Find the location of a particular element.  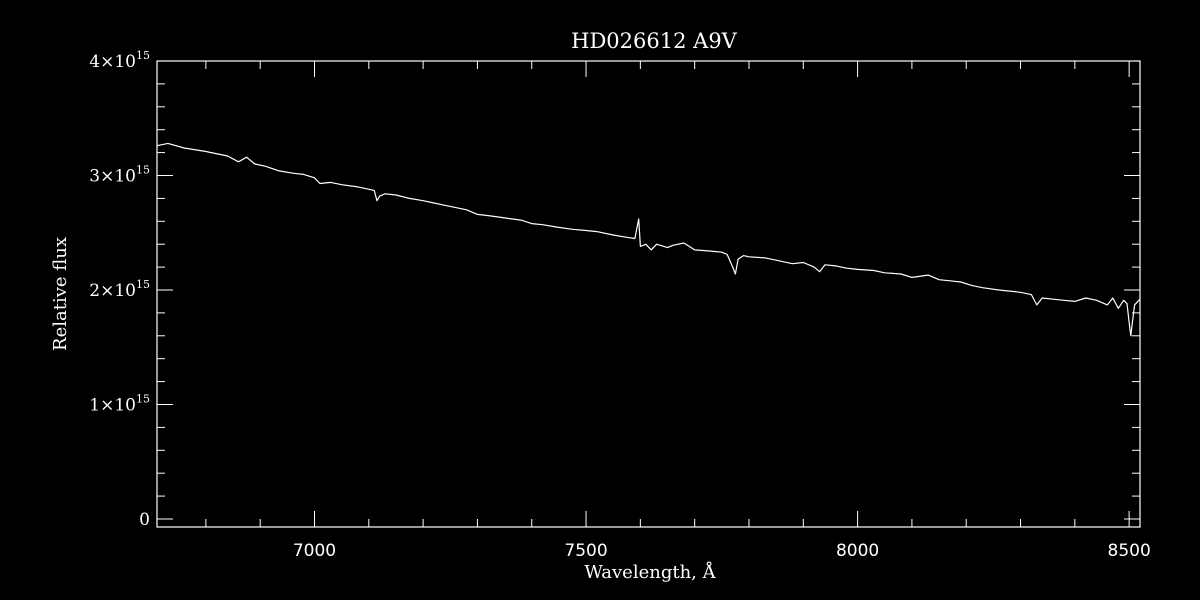

y-tick-label: 4×10¹⁵ is located at coordinates (119, 60).